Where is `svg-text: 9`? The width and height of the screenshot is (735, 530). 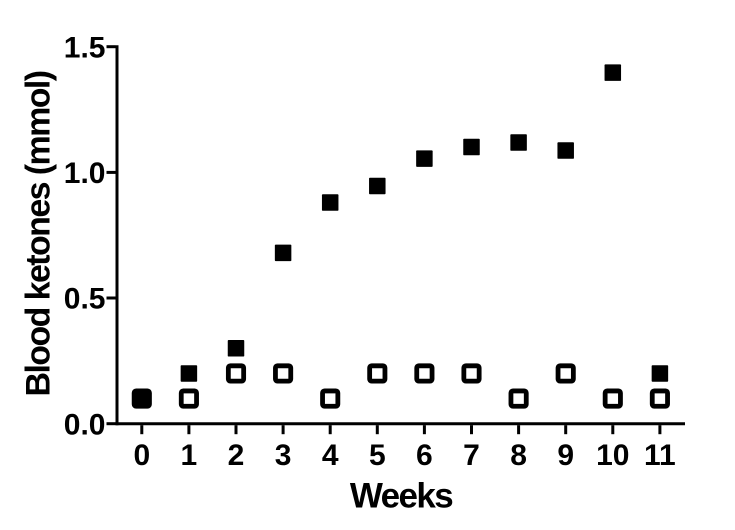 svg-text: 9 is located at coordinates (565, 455).